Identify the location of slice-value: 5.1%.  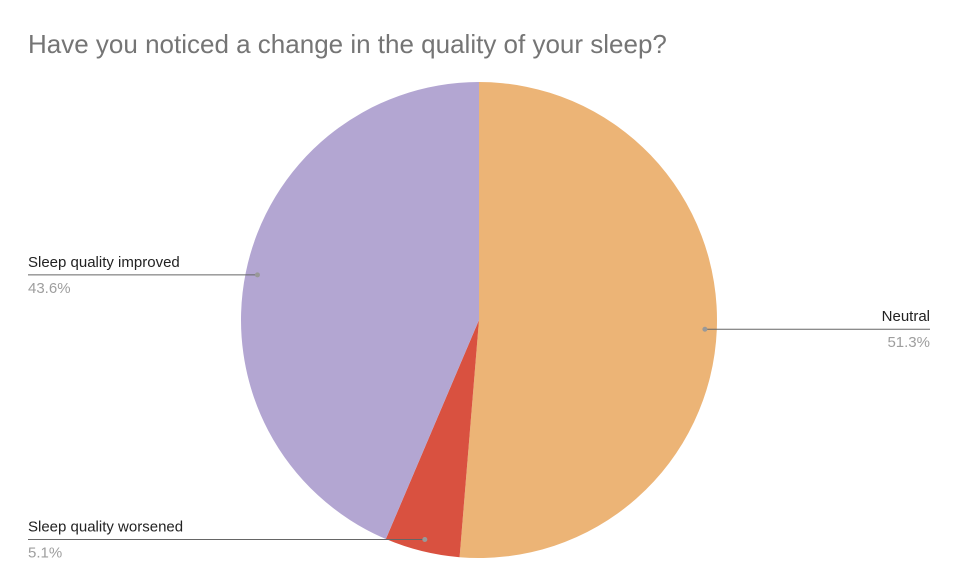
(45, 552).